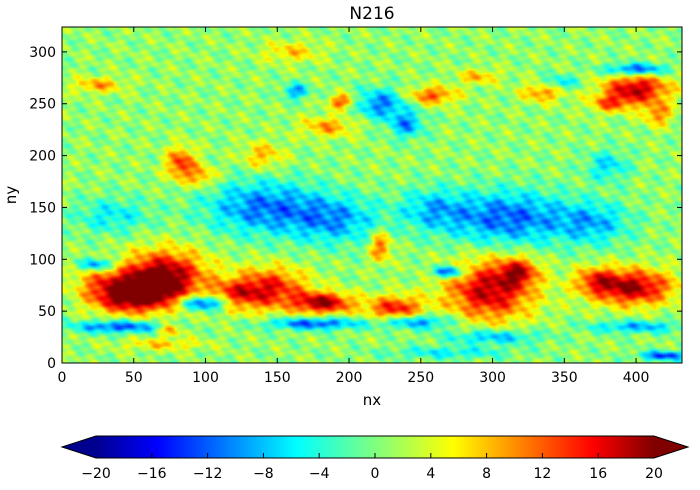 Image resolution: width=700 pixels, height=490 pixels. I want to click on x-tick-label: 400, so click(636, 378).